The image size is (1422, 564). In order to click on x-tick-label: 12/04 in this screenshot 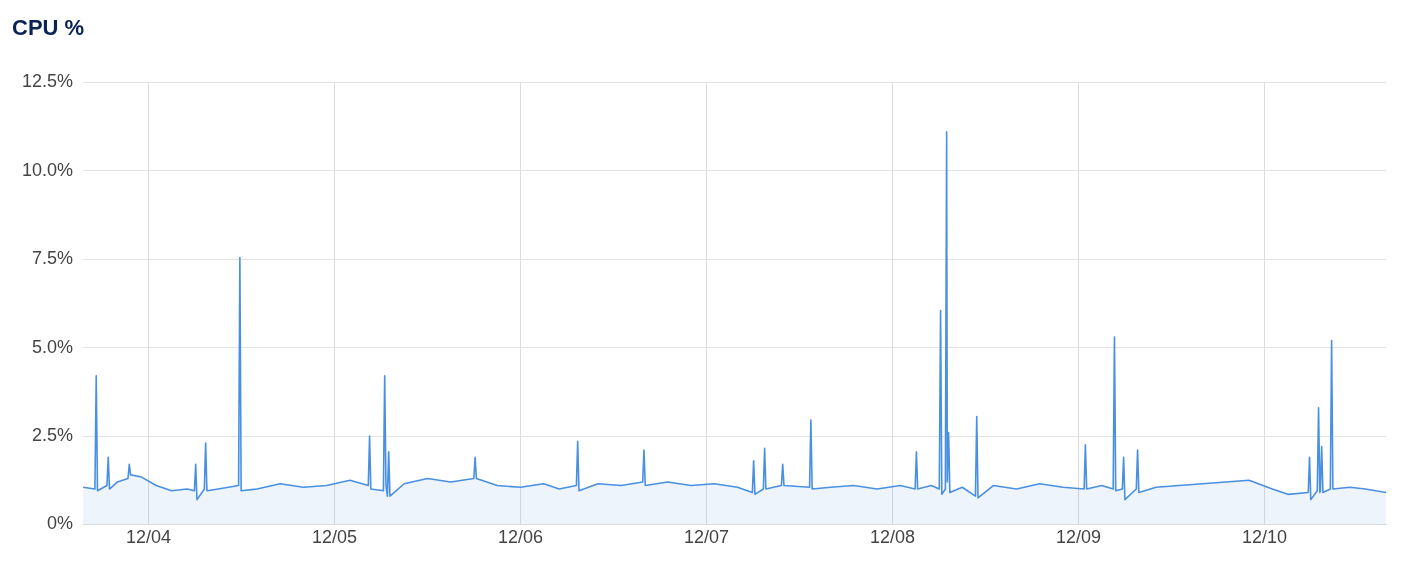, I will do `click(148, 537)`.